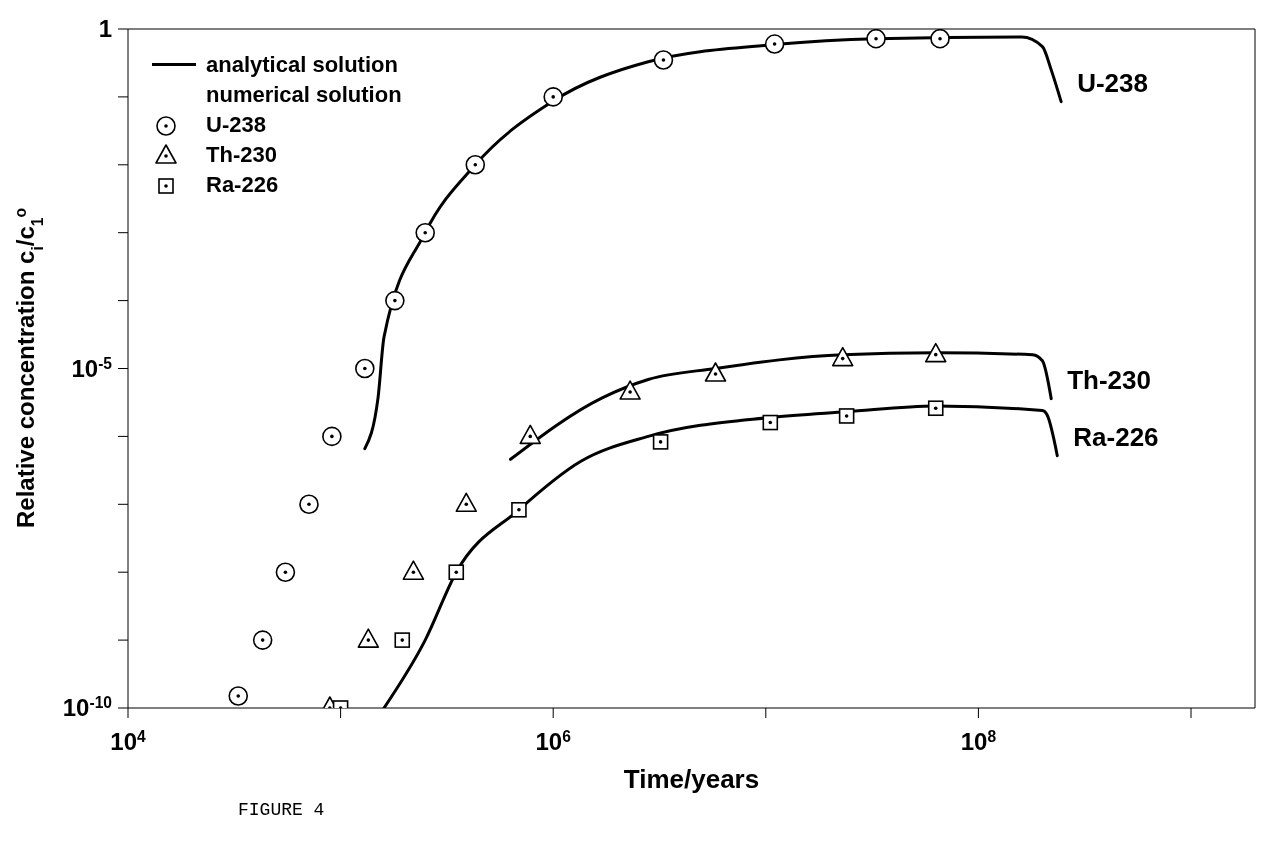  What do you see at coordinates (302, 65) in the screenshot?
I see `annotation: analytical solution` at bounding box center [302, 65].